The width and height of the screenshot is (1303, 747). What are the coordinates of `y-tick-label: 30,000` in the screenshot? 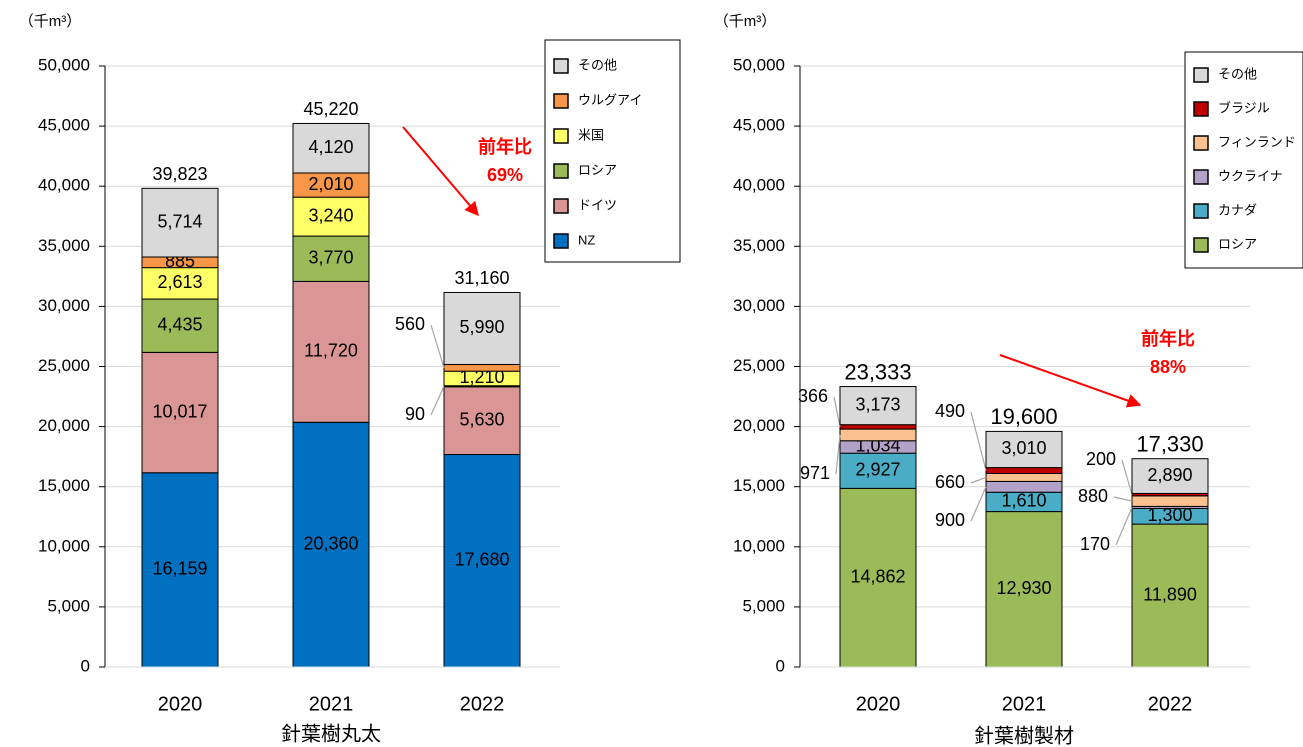 It's located at (759, 305).